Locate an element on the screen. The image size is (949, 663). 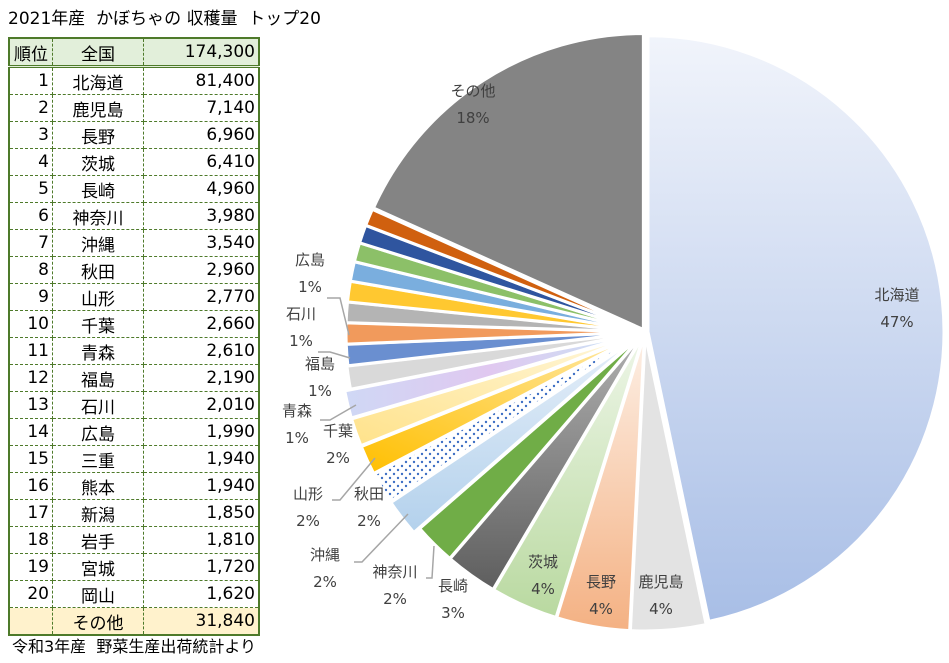
value-cell: 1,810 is located at coordinates (201, 540).